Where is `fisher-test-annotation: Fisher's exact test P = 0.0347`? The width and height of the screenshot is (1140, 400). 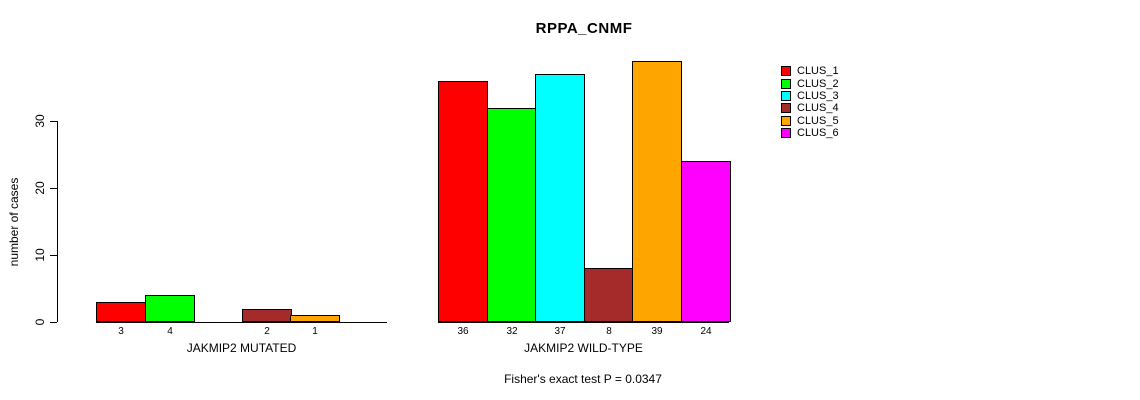
fisher-test-annotation: Fisher's exact test P = 0.0347 is located at coordinates (583, 379).